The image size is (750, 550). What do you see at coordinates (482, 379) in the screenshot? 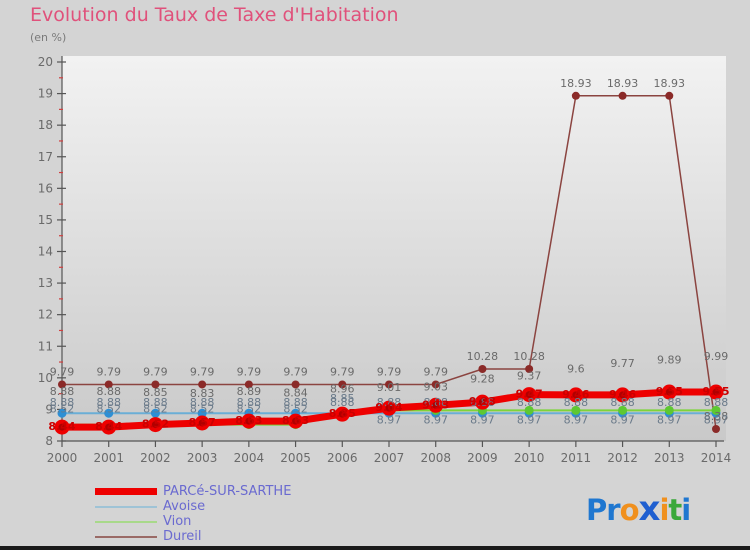
I see `data-label-upper: 9.28` at bounding box center [482, 379].